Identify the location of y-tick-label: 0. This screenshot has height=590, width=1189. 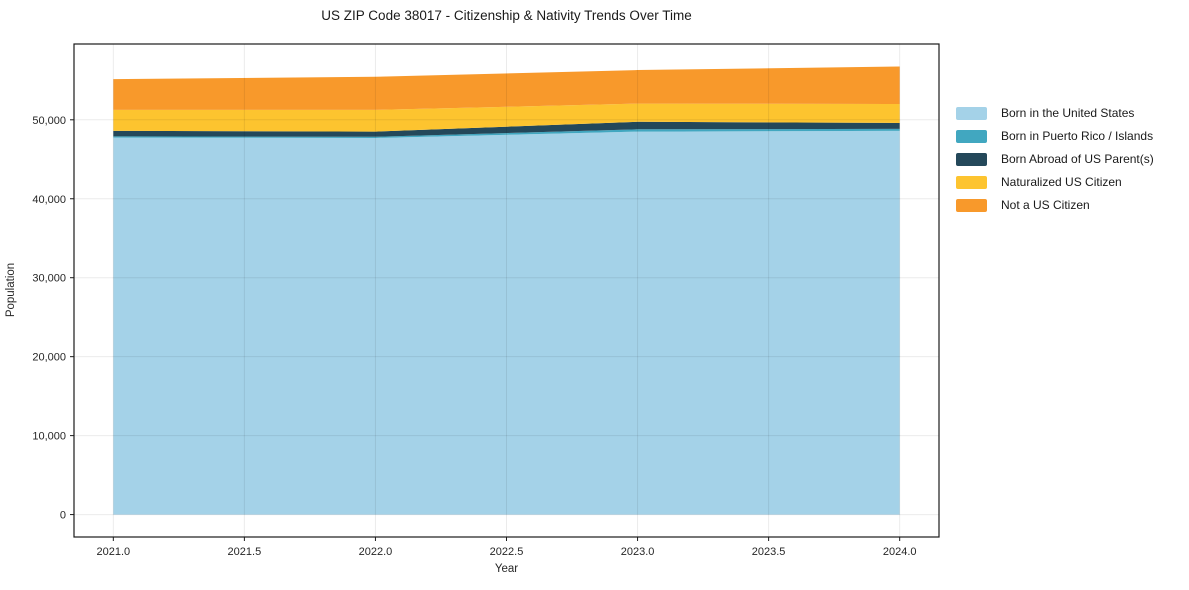
(63, 516).